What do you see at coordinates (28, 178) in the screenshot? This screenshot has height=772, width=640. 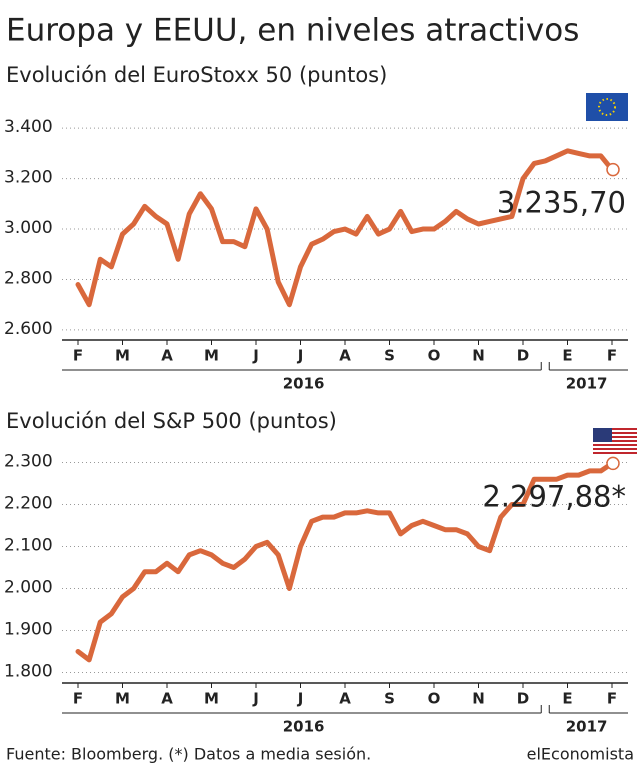 I see `y-tick-label: 3.200` at bounding box center [28, 178].